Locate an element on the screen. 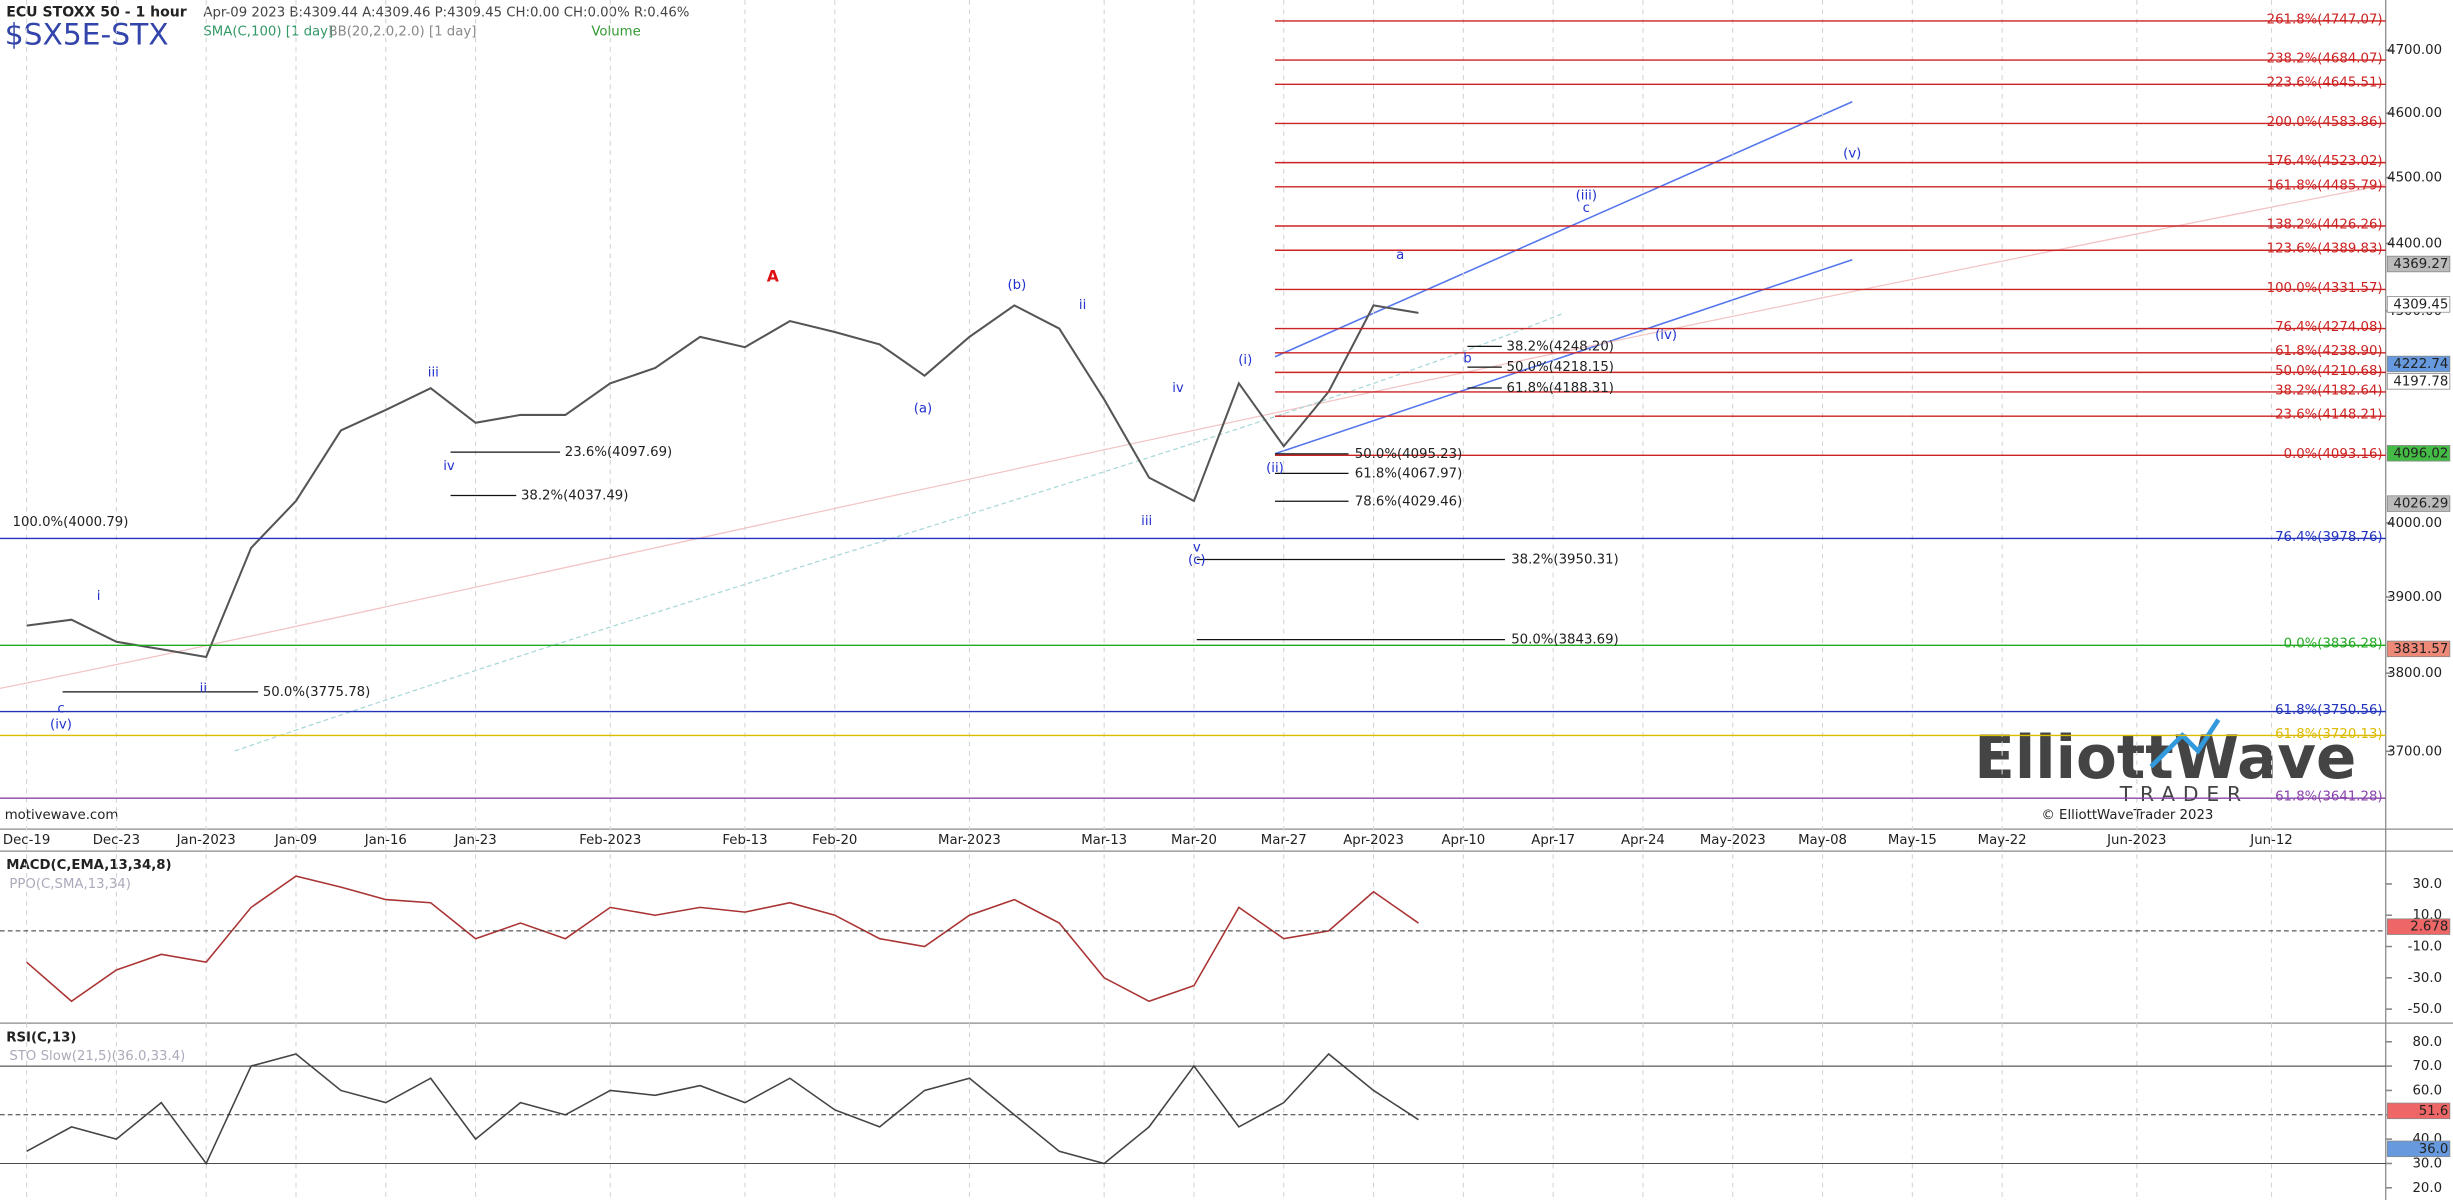  price-tag-label: 4309.45 is located at coordinates (2420, 304).